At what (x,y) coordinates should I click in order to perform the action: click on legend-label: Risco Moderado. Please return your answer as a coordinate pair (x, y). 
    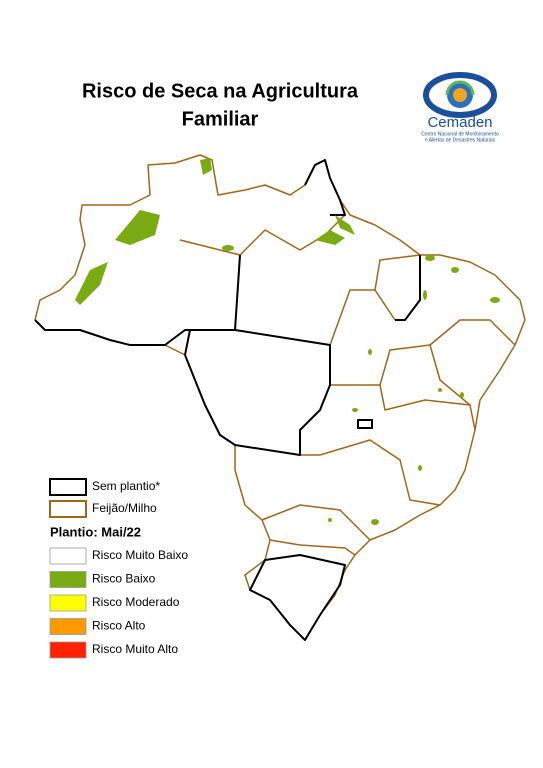
    Looking at the image, I should click on (136, 602).